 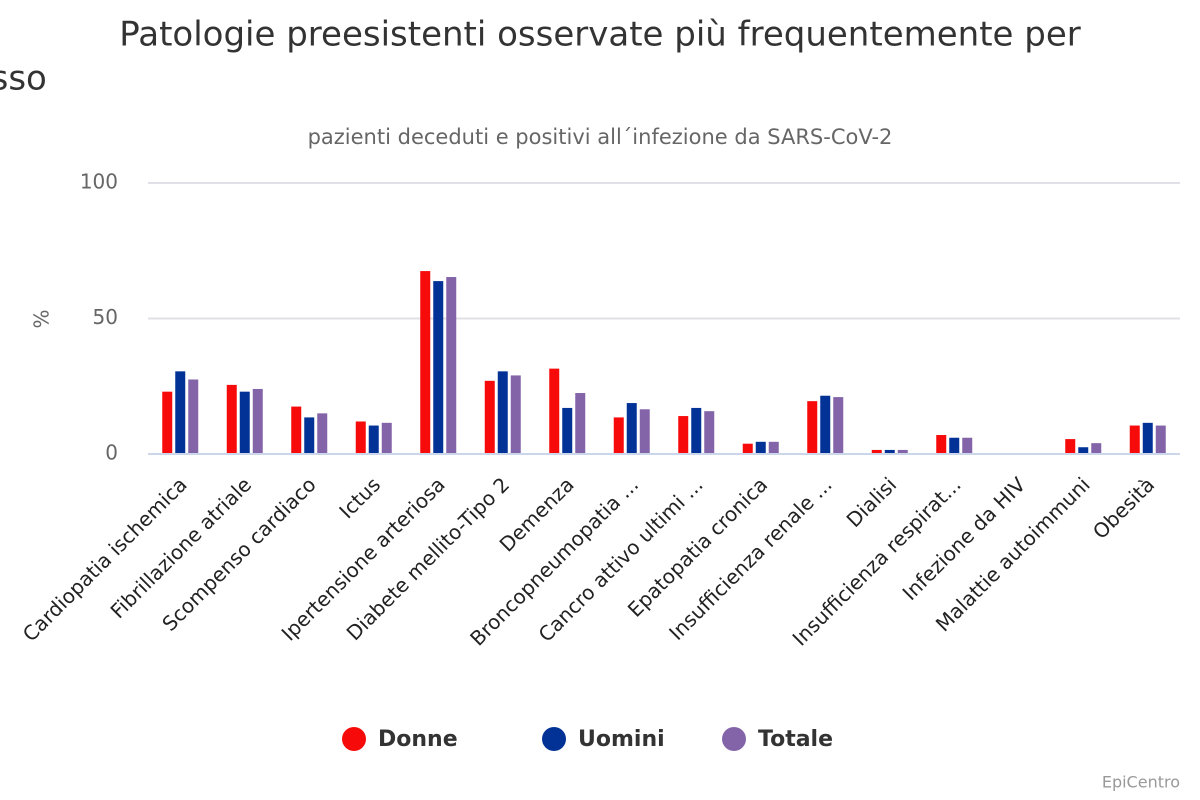 What do you see at coordinates (23, 79) in the screenshot?
I see `chart-title: sesso` at bounding box center [23, 79].